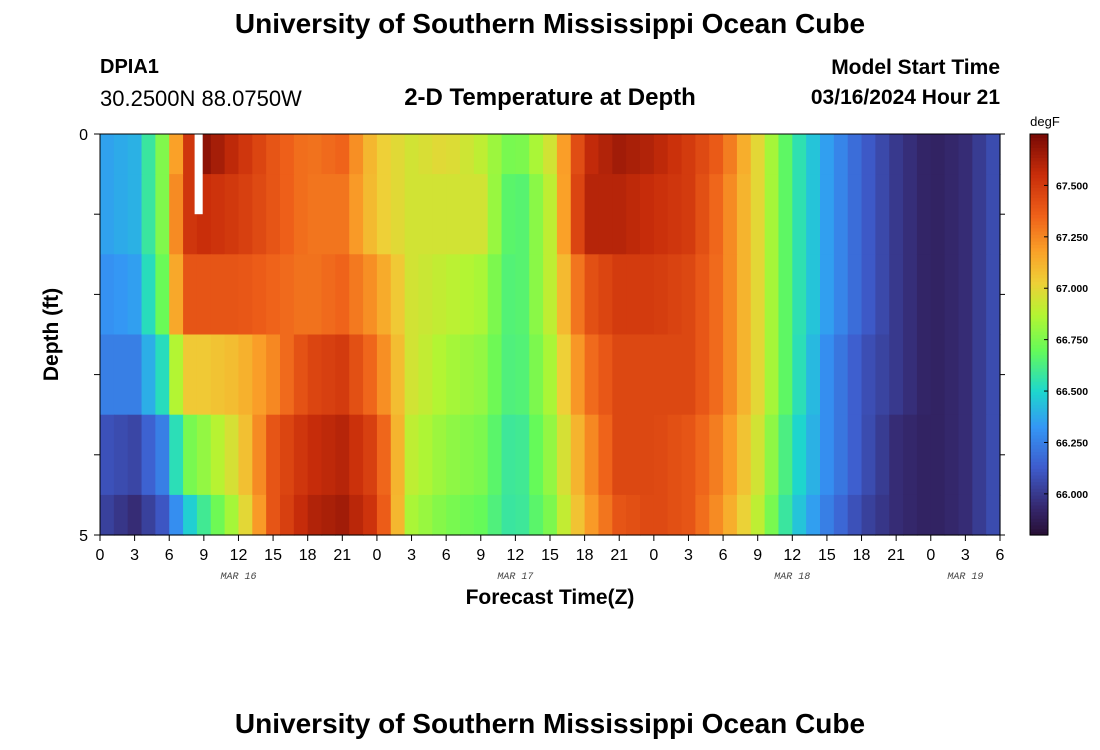  What do you see at coordinates (896, 555) in the screenshot?
I see `x-tick-label: 21` at bounding box center [896, 555].